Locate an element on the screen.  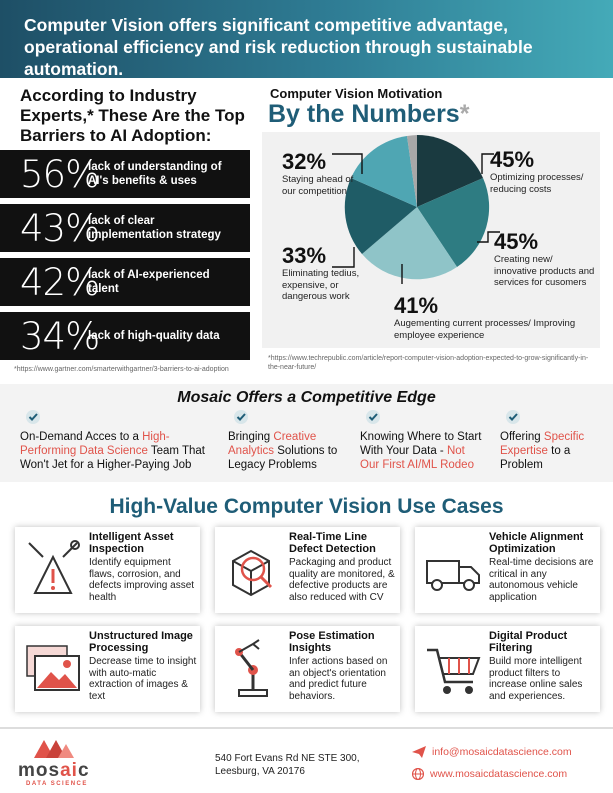
robot-arm-icon is located at coordinates (251, 668).